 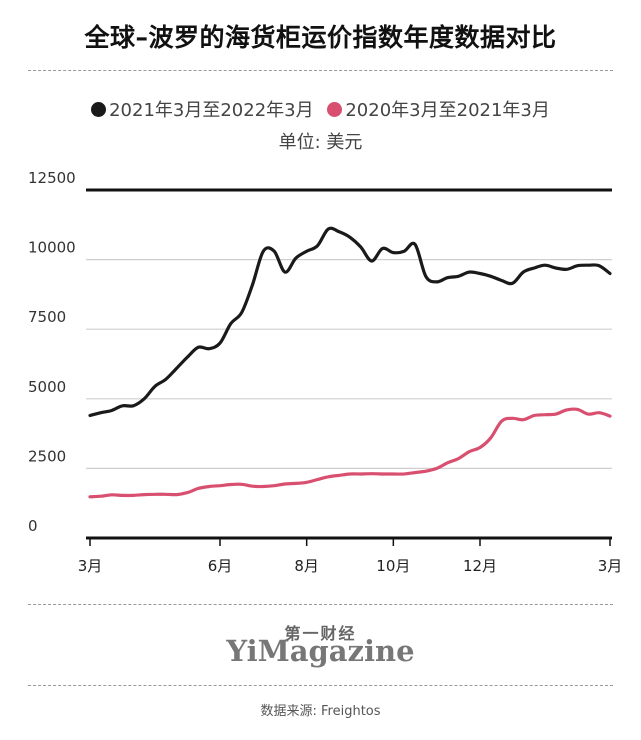 I want to click on y-tick-label: 12500, so click(x=52, y=178).